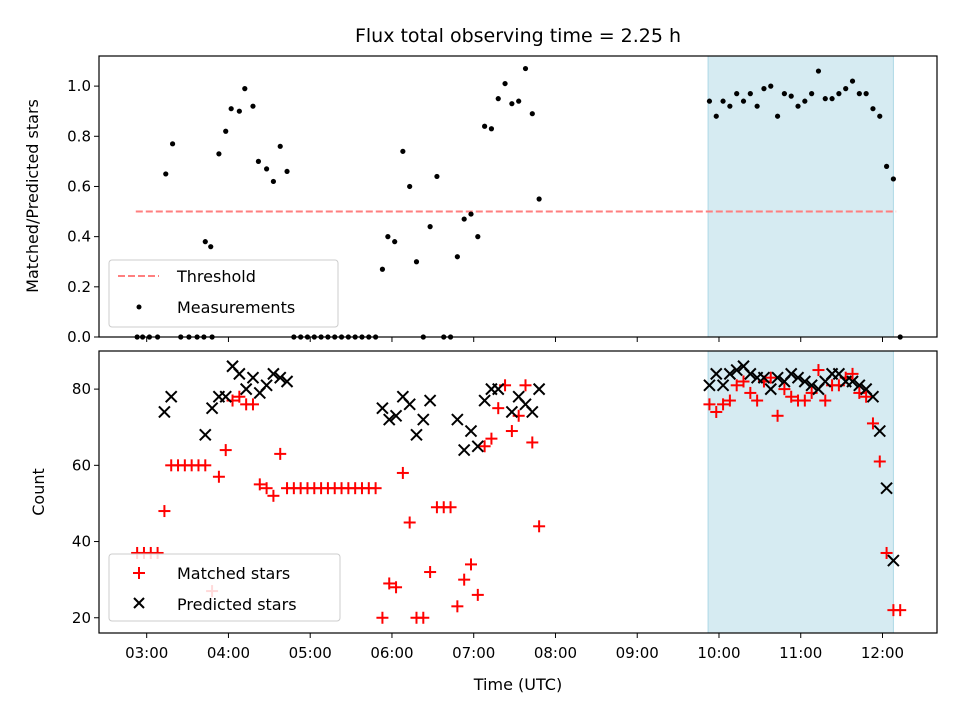  I want to click on bottom-legend: Matched stars Predicted stars, so click(224, 587).